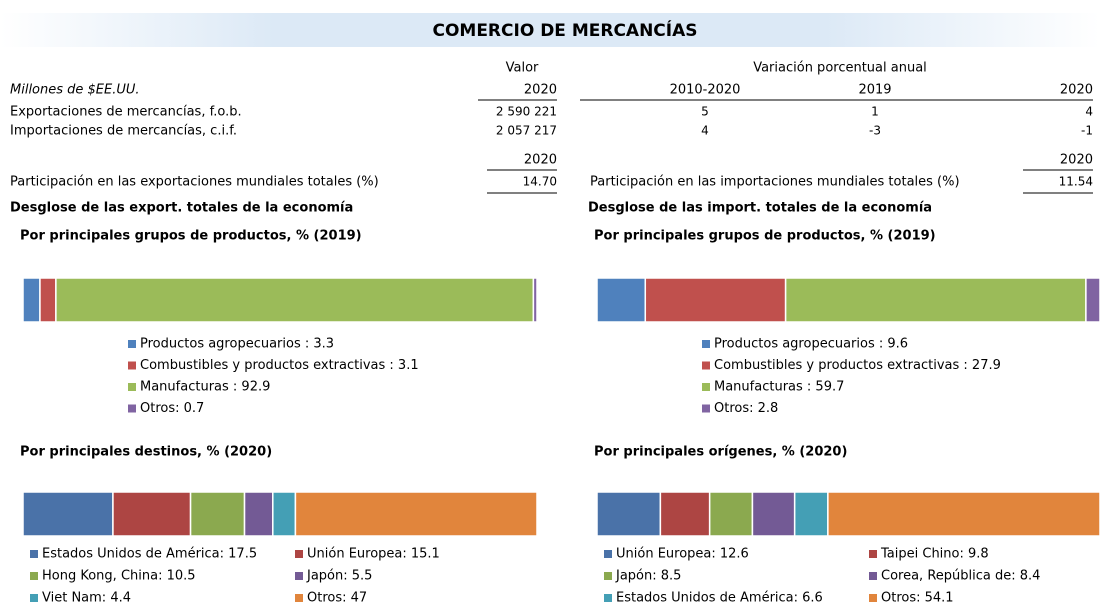 The image size is (1100, 608). What do you see at coordinates (874, 90) in the screenshot?
I see `column-header: 2019` at bounding box center [874, 90].